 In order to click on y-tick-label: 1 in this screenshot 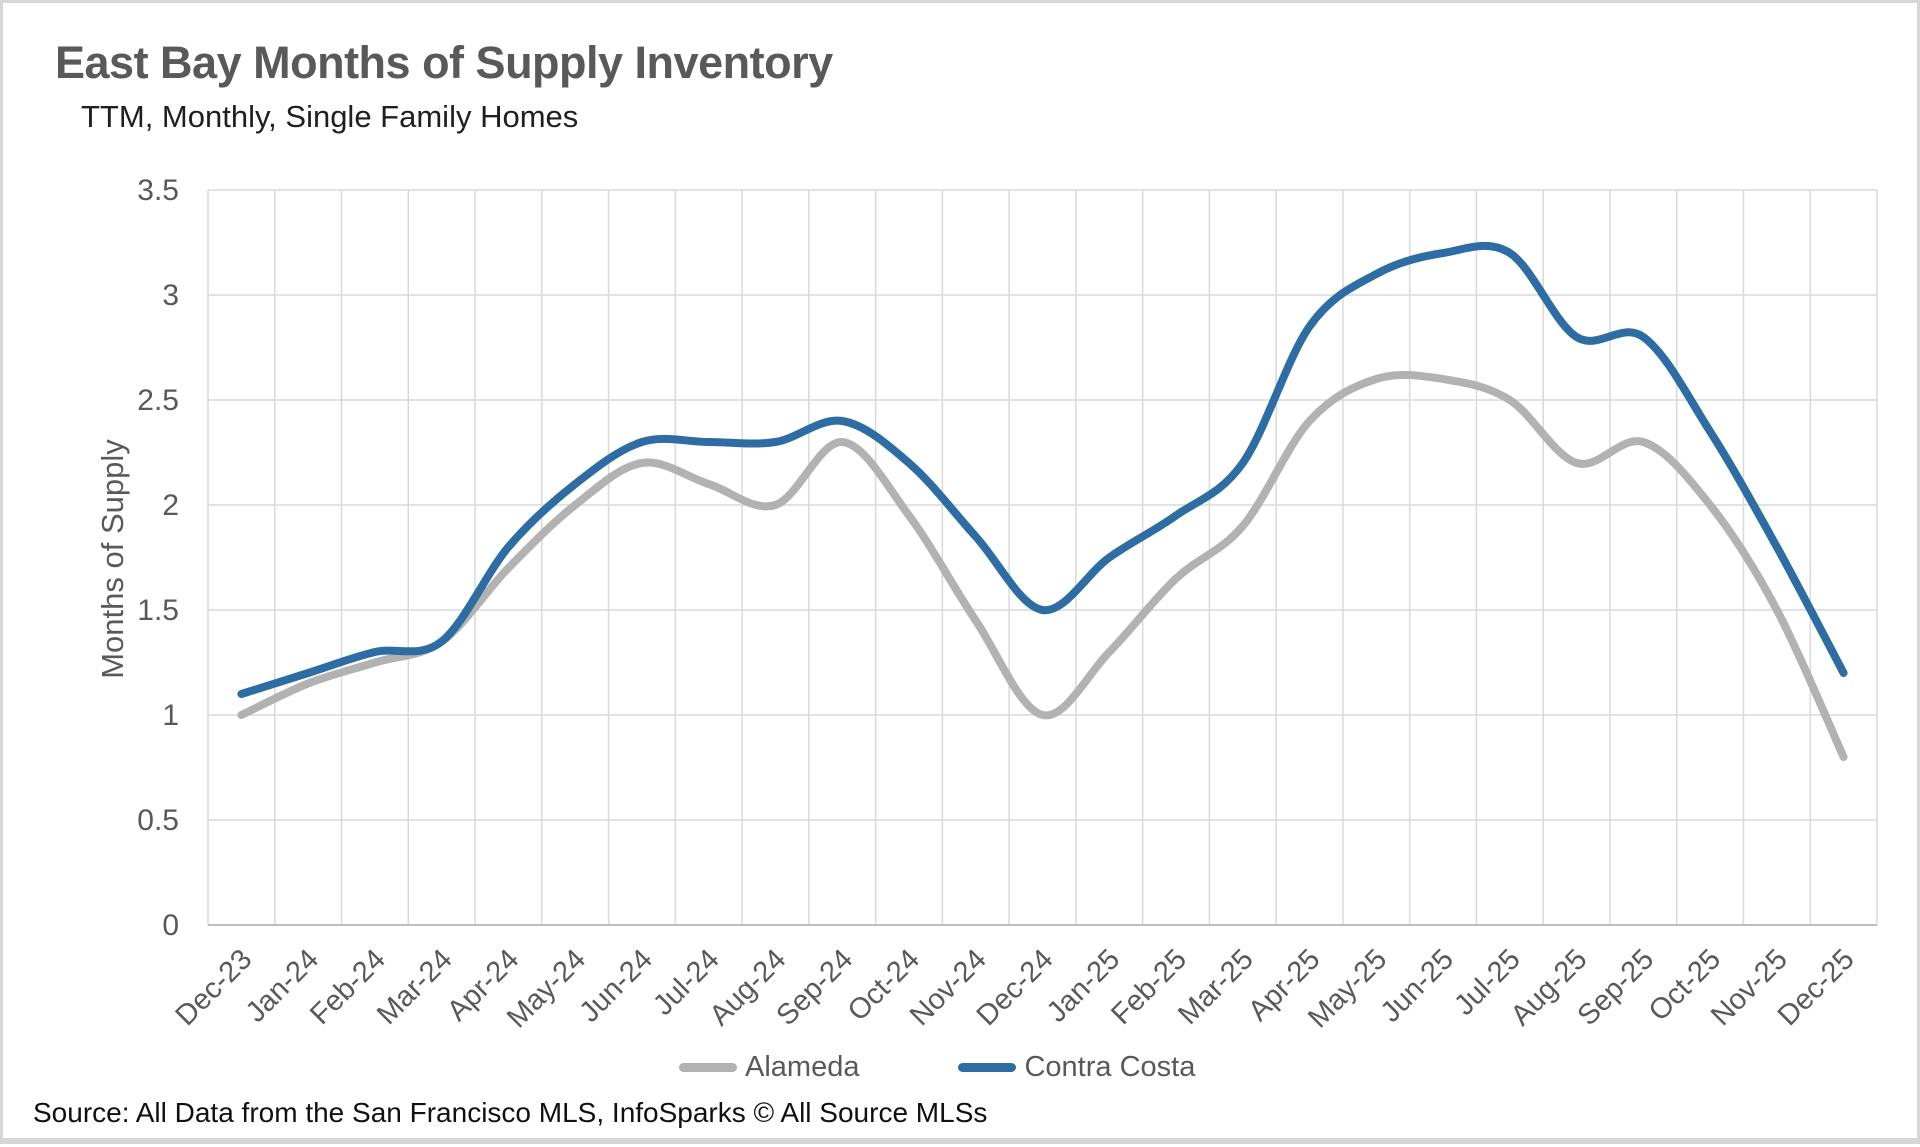, I will do `click(170, 715)`.